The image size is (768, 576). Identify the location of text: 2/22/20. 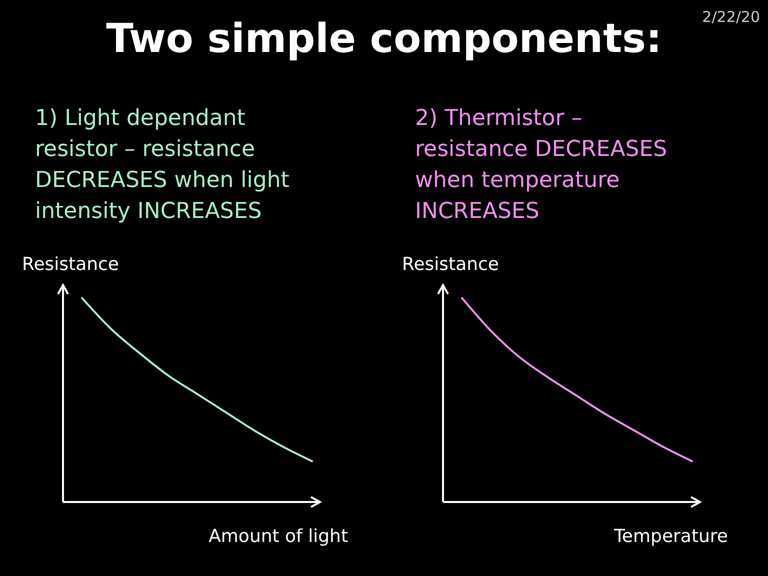
(731, 17).